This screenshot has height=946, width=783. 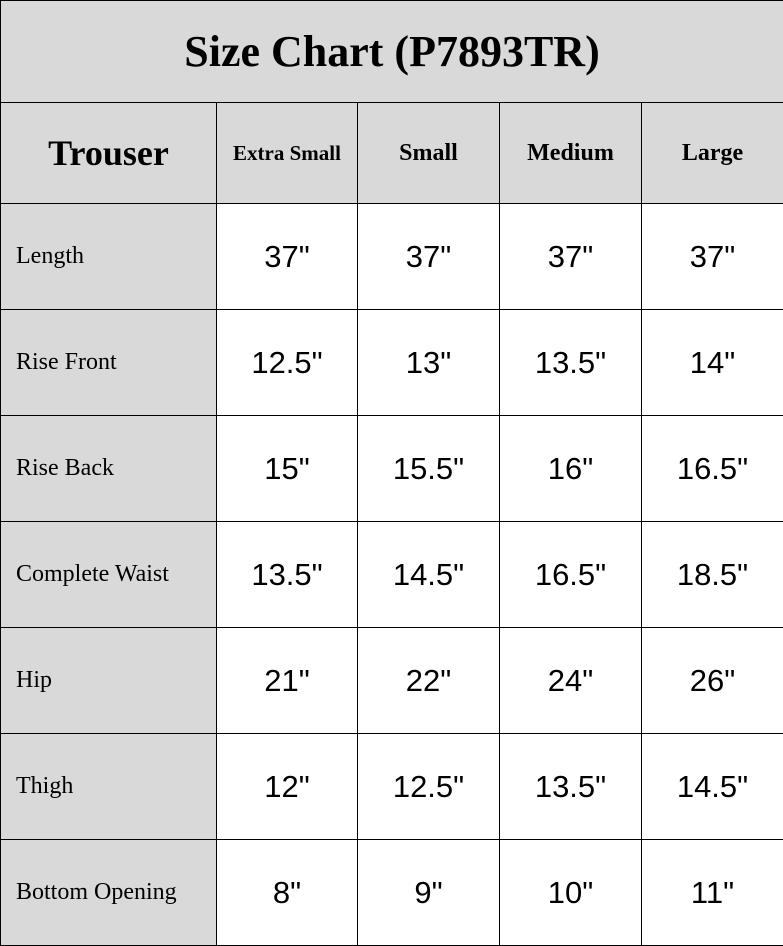 I want to click on table-row: Complete Waist 13.5" 14.5" 16.5" 18.5", so click(x=391, y=574).